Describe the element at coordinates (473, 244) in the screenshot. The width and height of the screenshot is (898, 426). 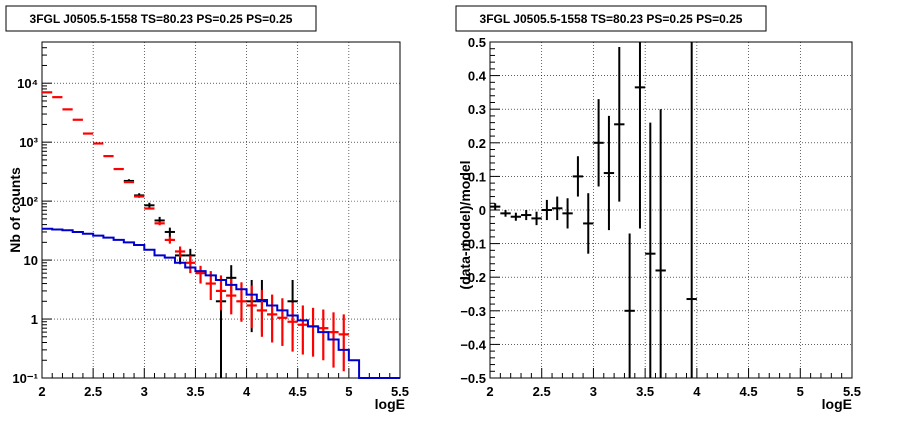
I see `y-tick-label: −0.1` at that location.